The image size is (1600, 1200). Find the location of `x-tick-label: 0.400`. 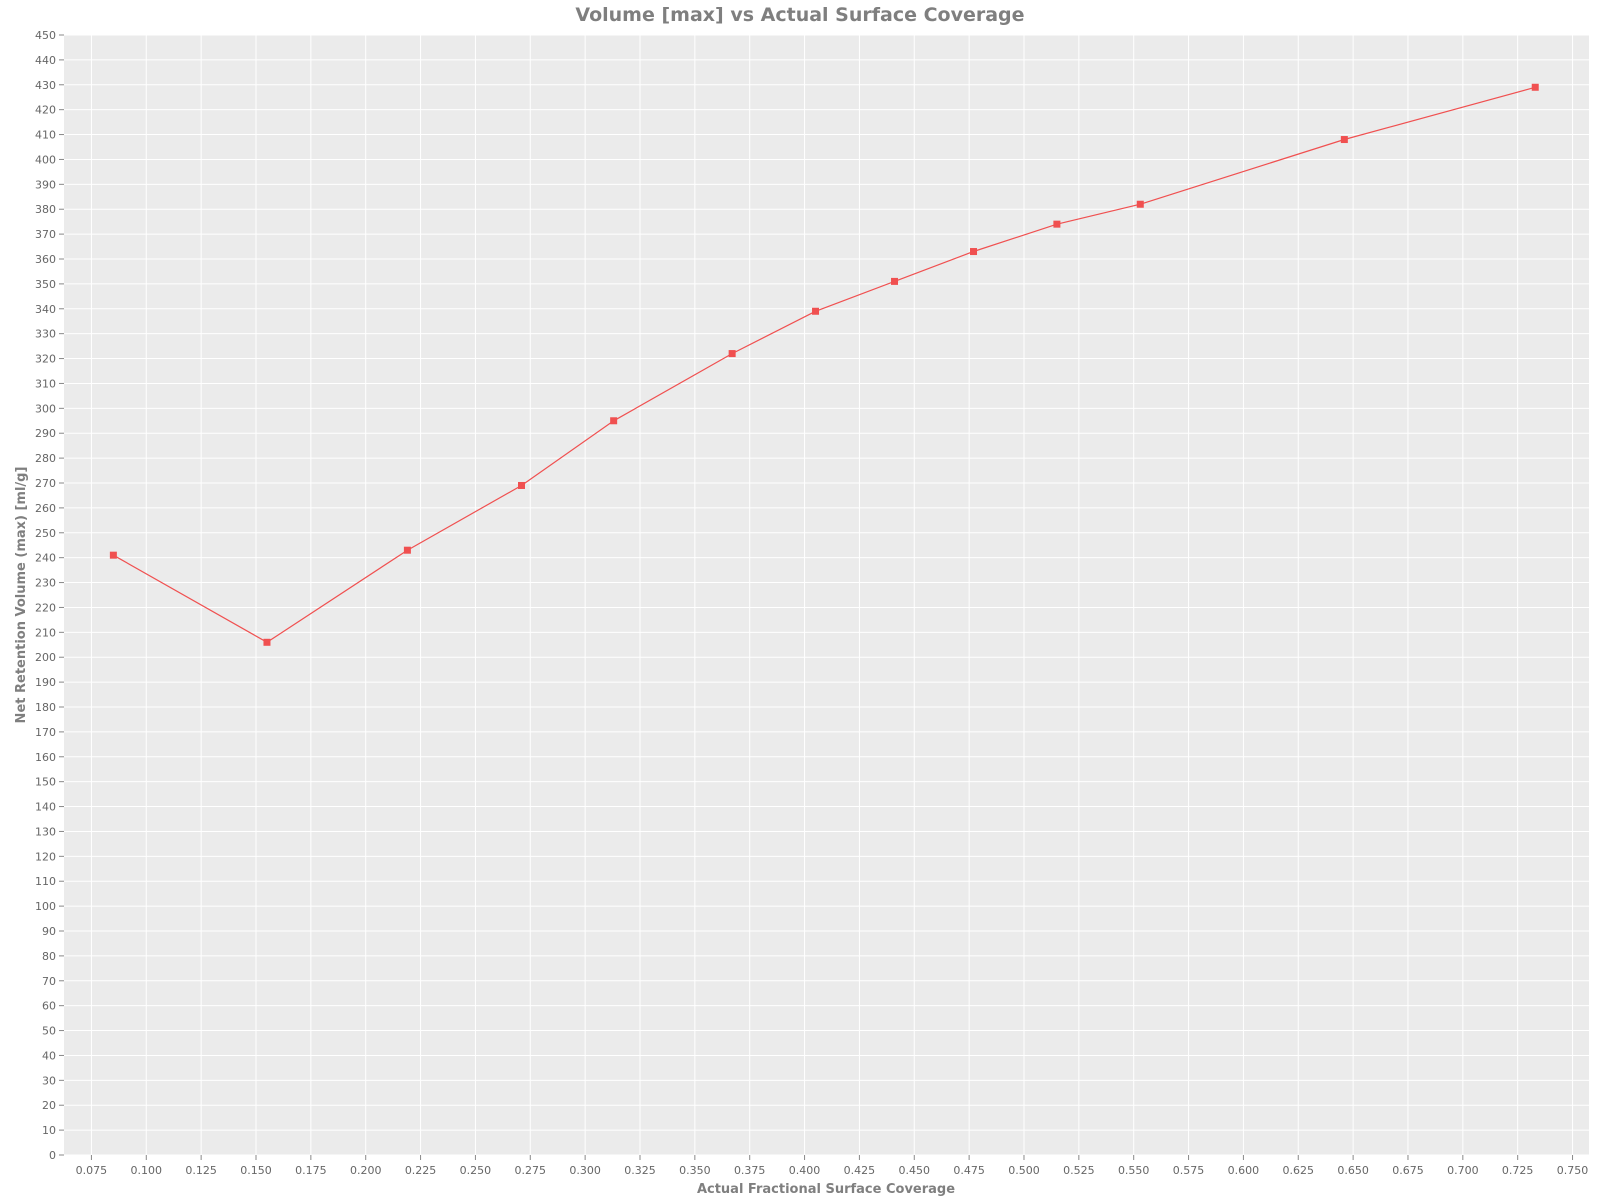

x-tick-label: 0.400 is located at coordinates (805, 1170).